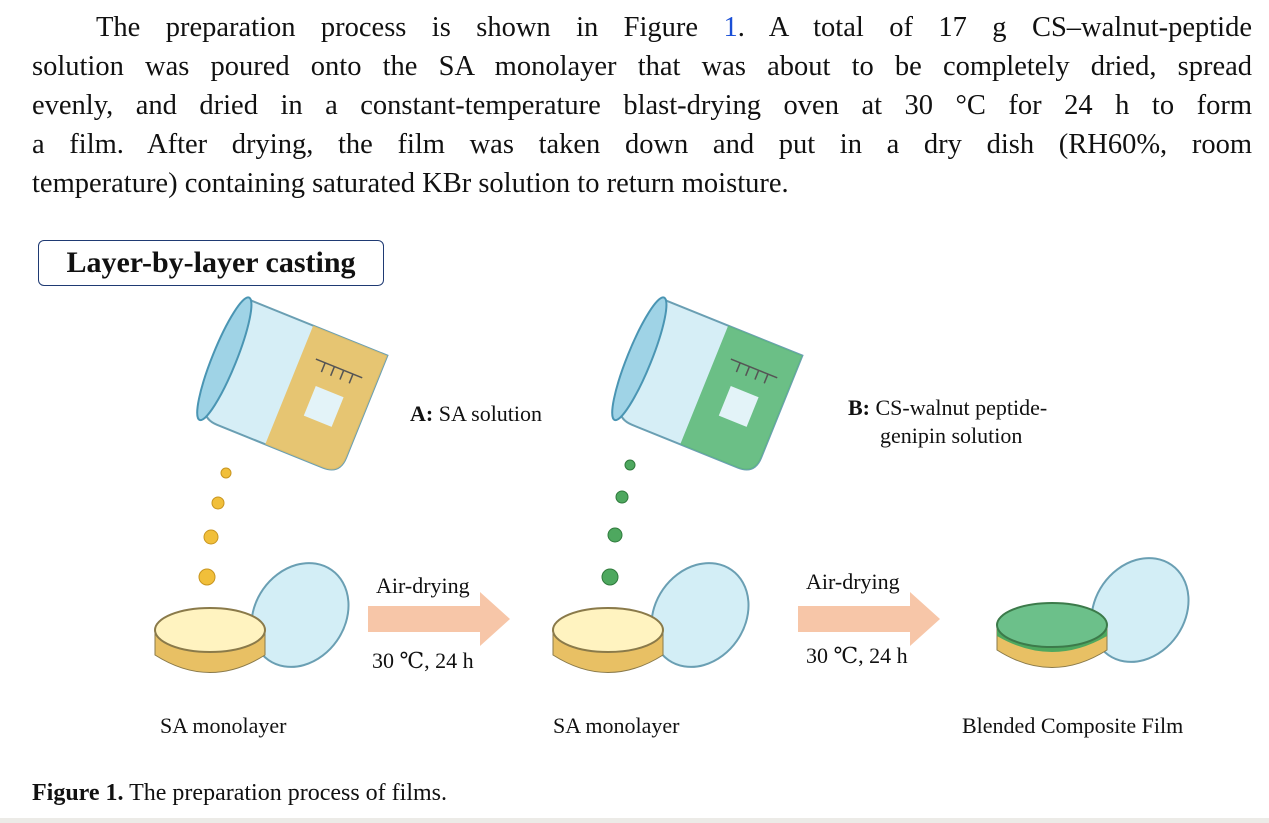  I want to click on dish3-label: Blended Composite Film, so click(1073, 725).